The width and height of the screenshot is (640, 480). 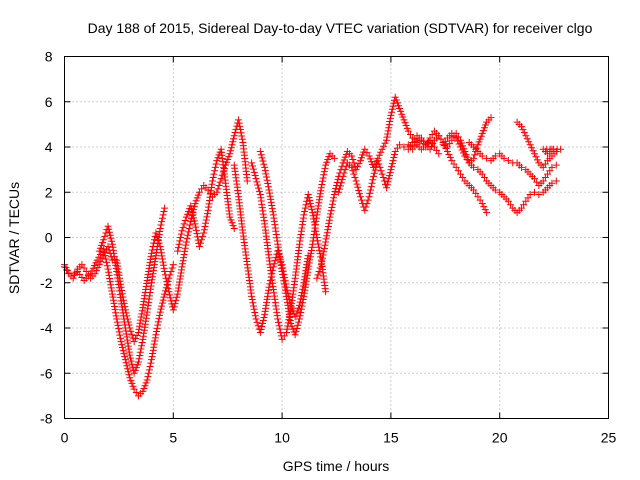 I want to click on x-tick-label-10: 10, so click(x=282, y=438).